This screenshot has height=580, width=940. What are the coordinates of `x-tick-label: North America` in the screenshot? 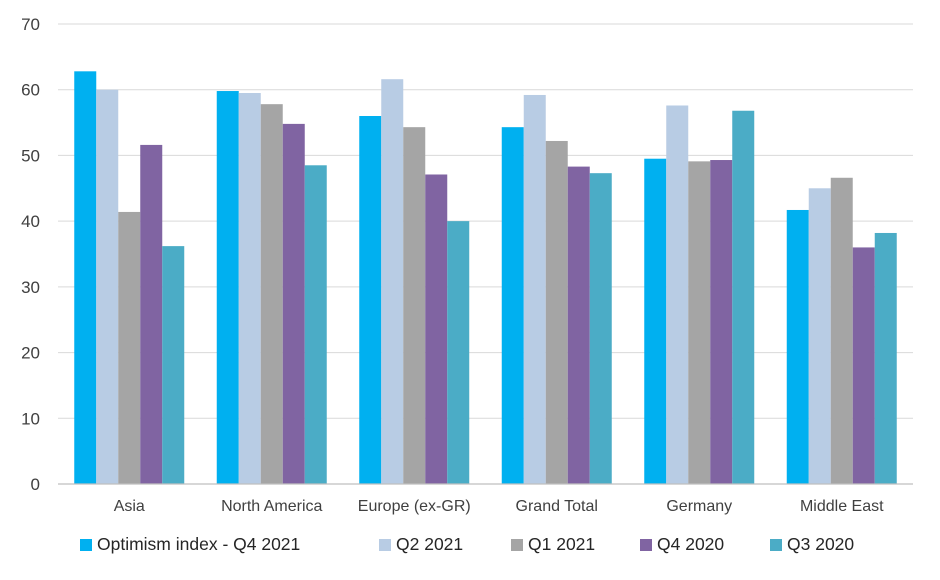 It's located at (271, 506).